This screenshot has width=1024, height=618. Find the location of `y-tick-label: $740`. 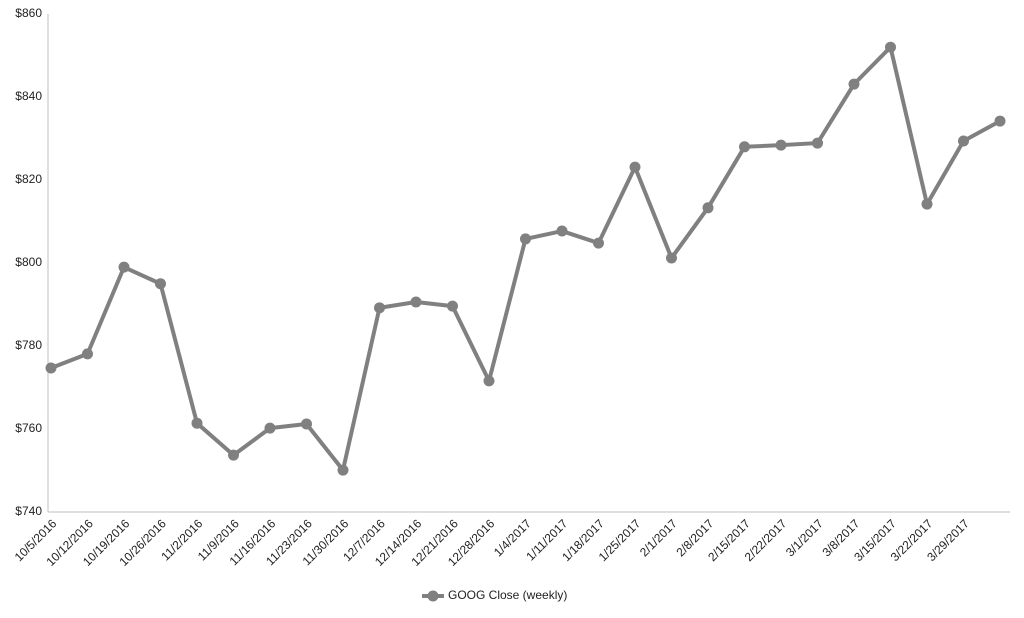

y-tick-label: $740 is located at coordinates (28, 511).